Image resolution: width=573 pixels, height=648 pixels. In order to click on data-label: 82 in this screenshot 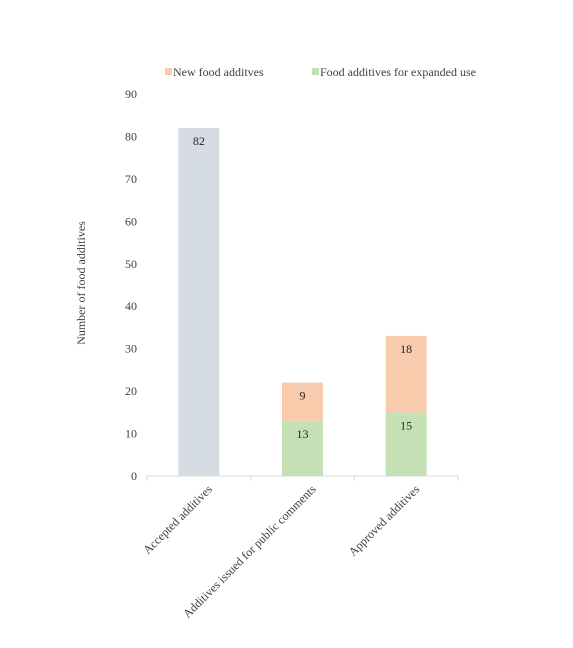, I will do `click(199, 141)`.